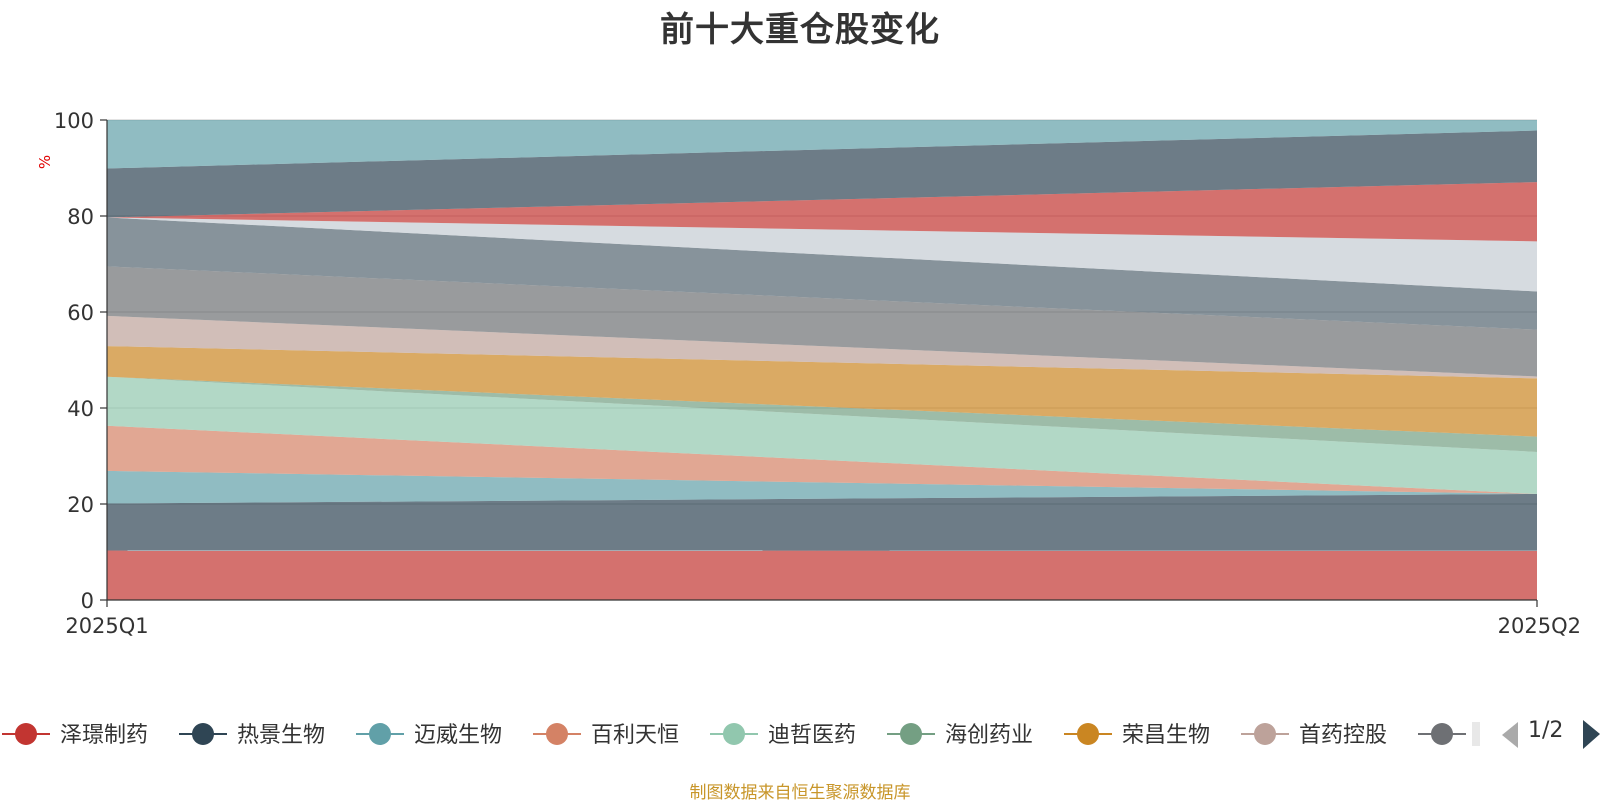  What do you see at coordinates (1591, 734) in the screenshot?
I see `next-page-icon` at bounding box center [1591, 734].